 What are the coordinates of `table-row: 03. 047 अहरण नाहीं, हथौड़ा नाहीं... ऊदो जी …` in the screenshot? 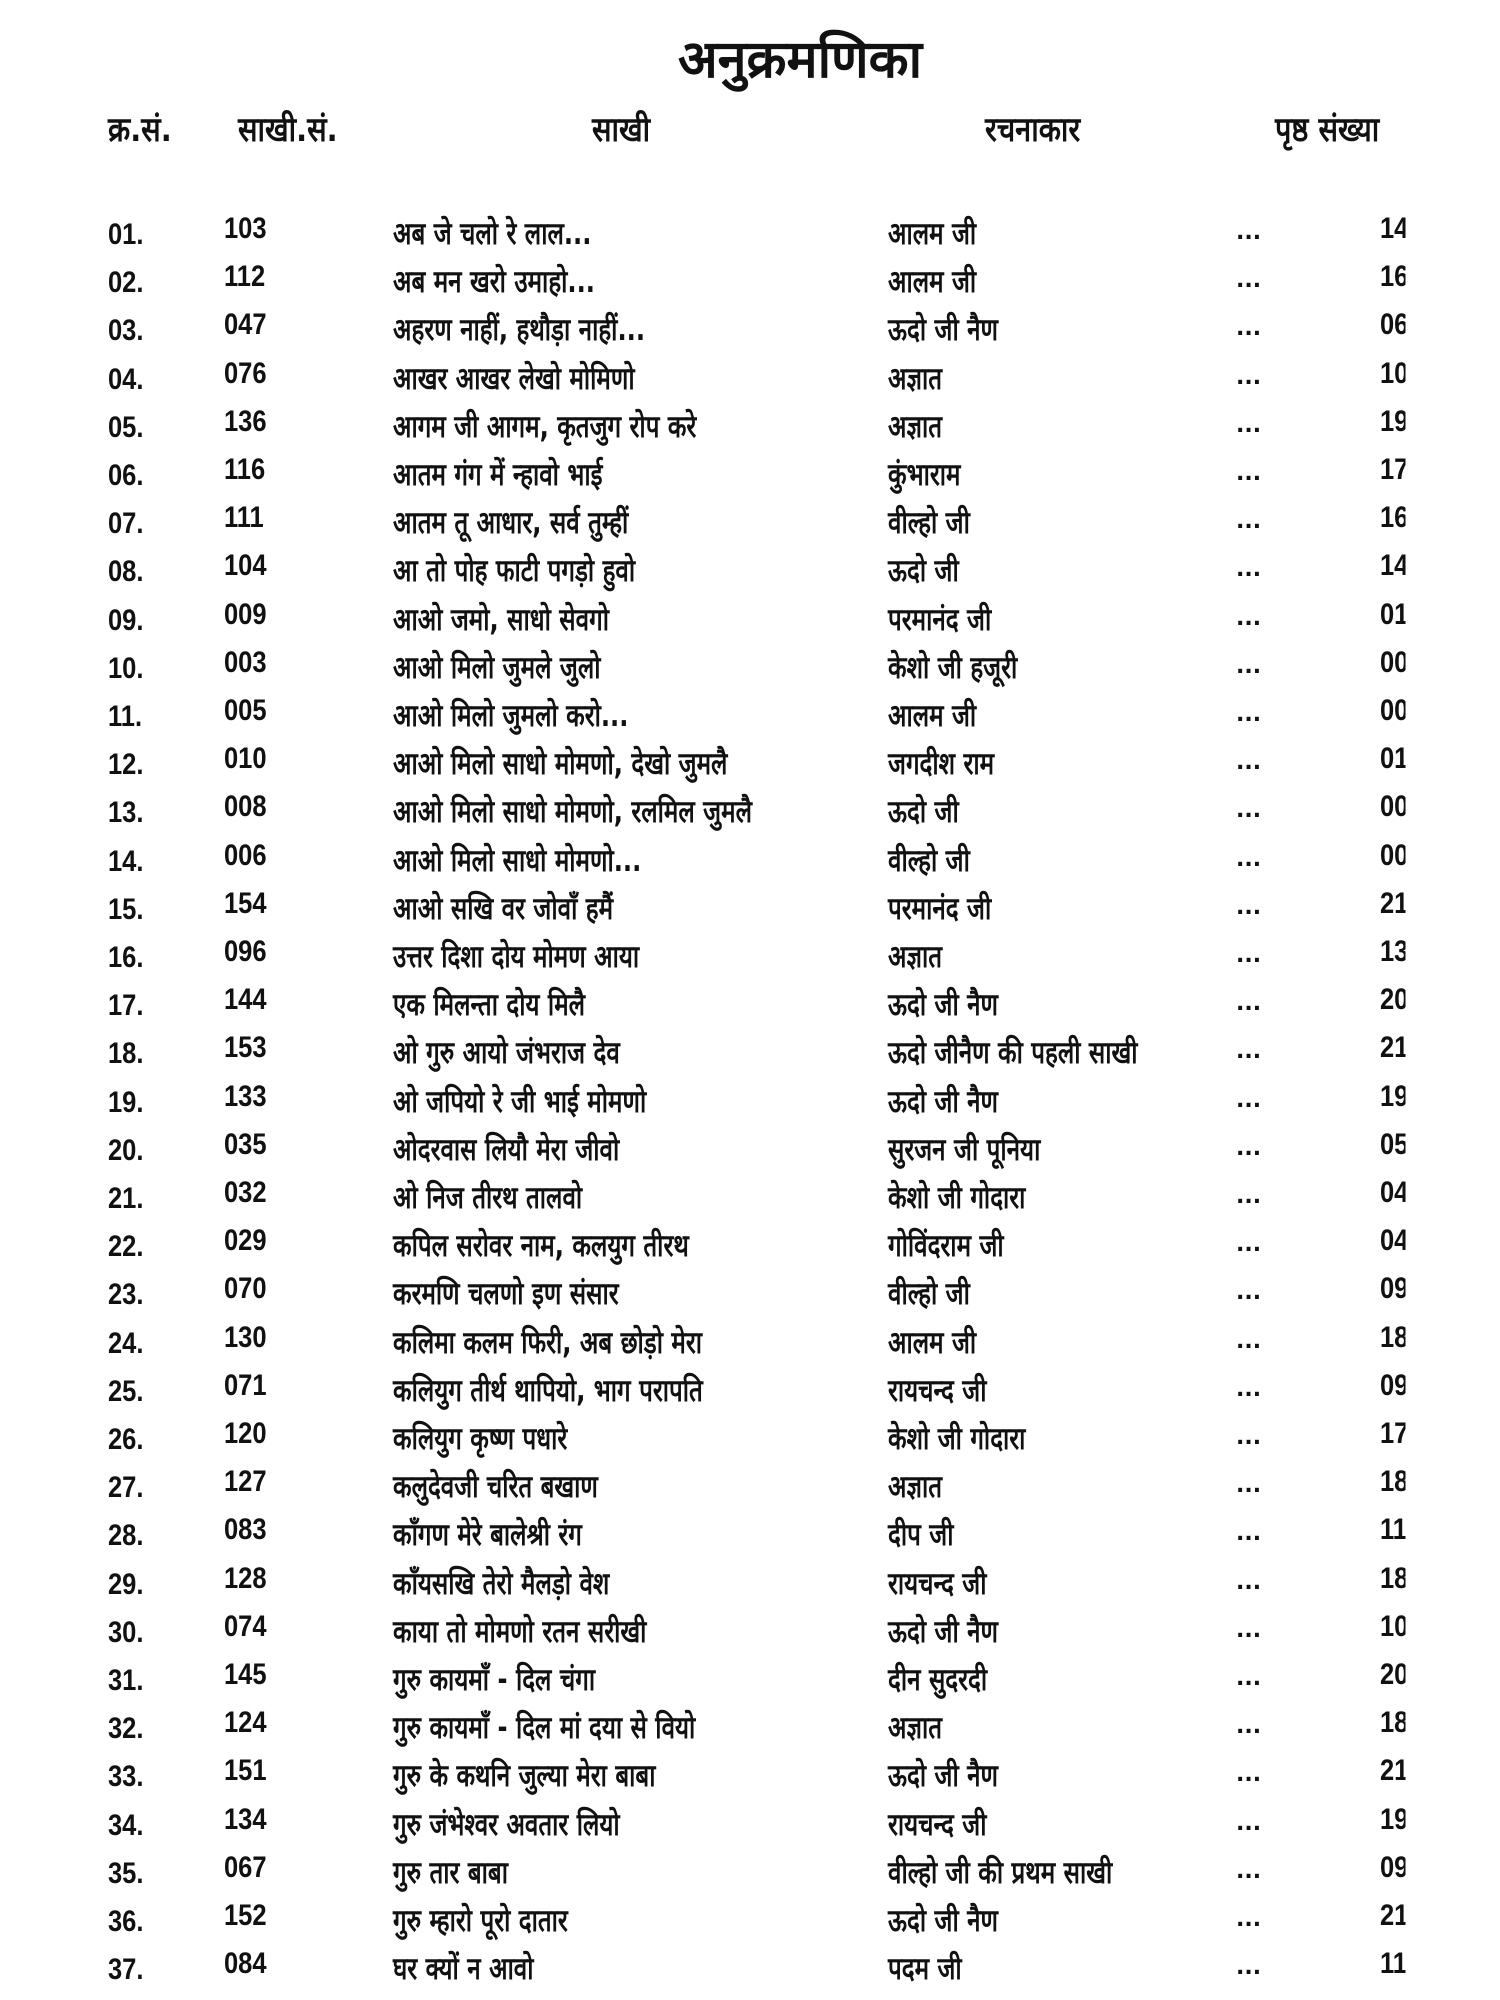 It's located at (750, 332).